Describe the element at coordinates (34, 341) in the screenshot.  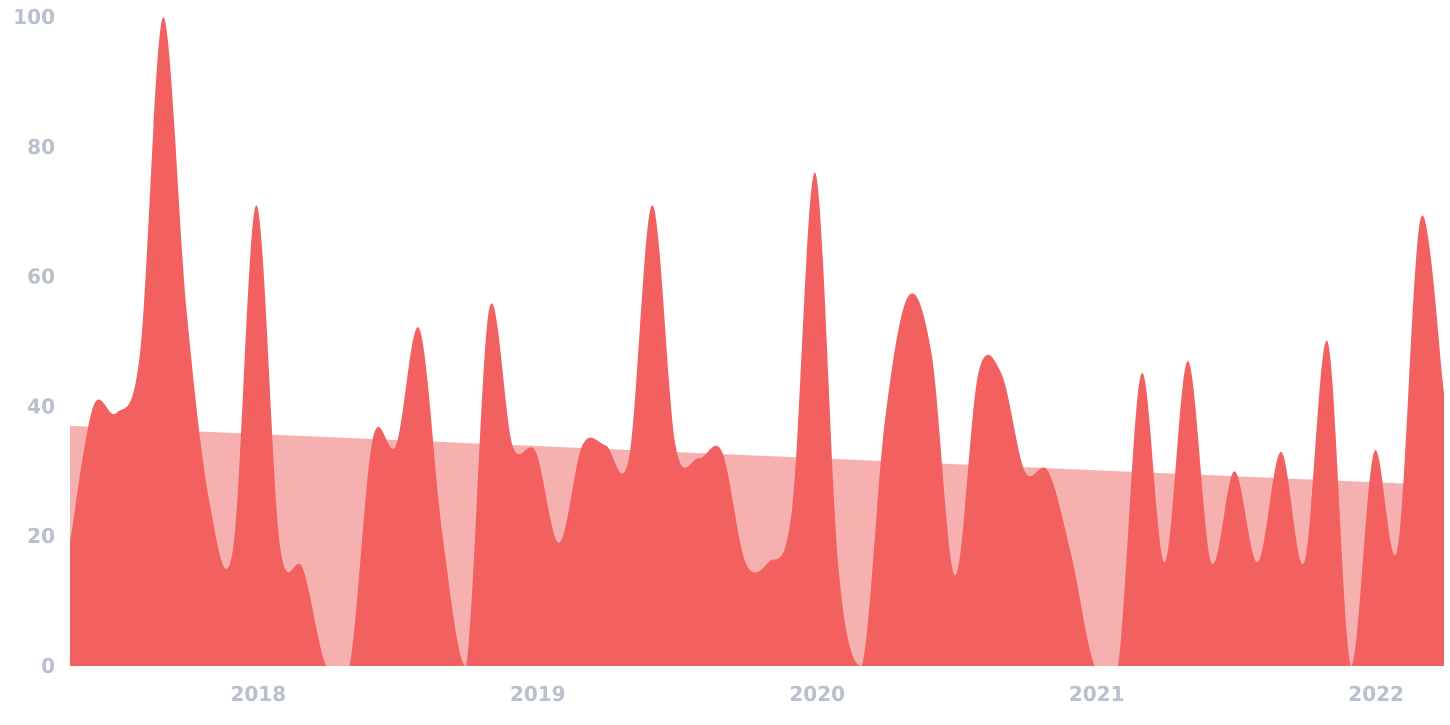
I see `y-axis: 0 20 40 60 80 100` at that location.